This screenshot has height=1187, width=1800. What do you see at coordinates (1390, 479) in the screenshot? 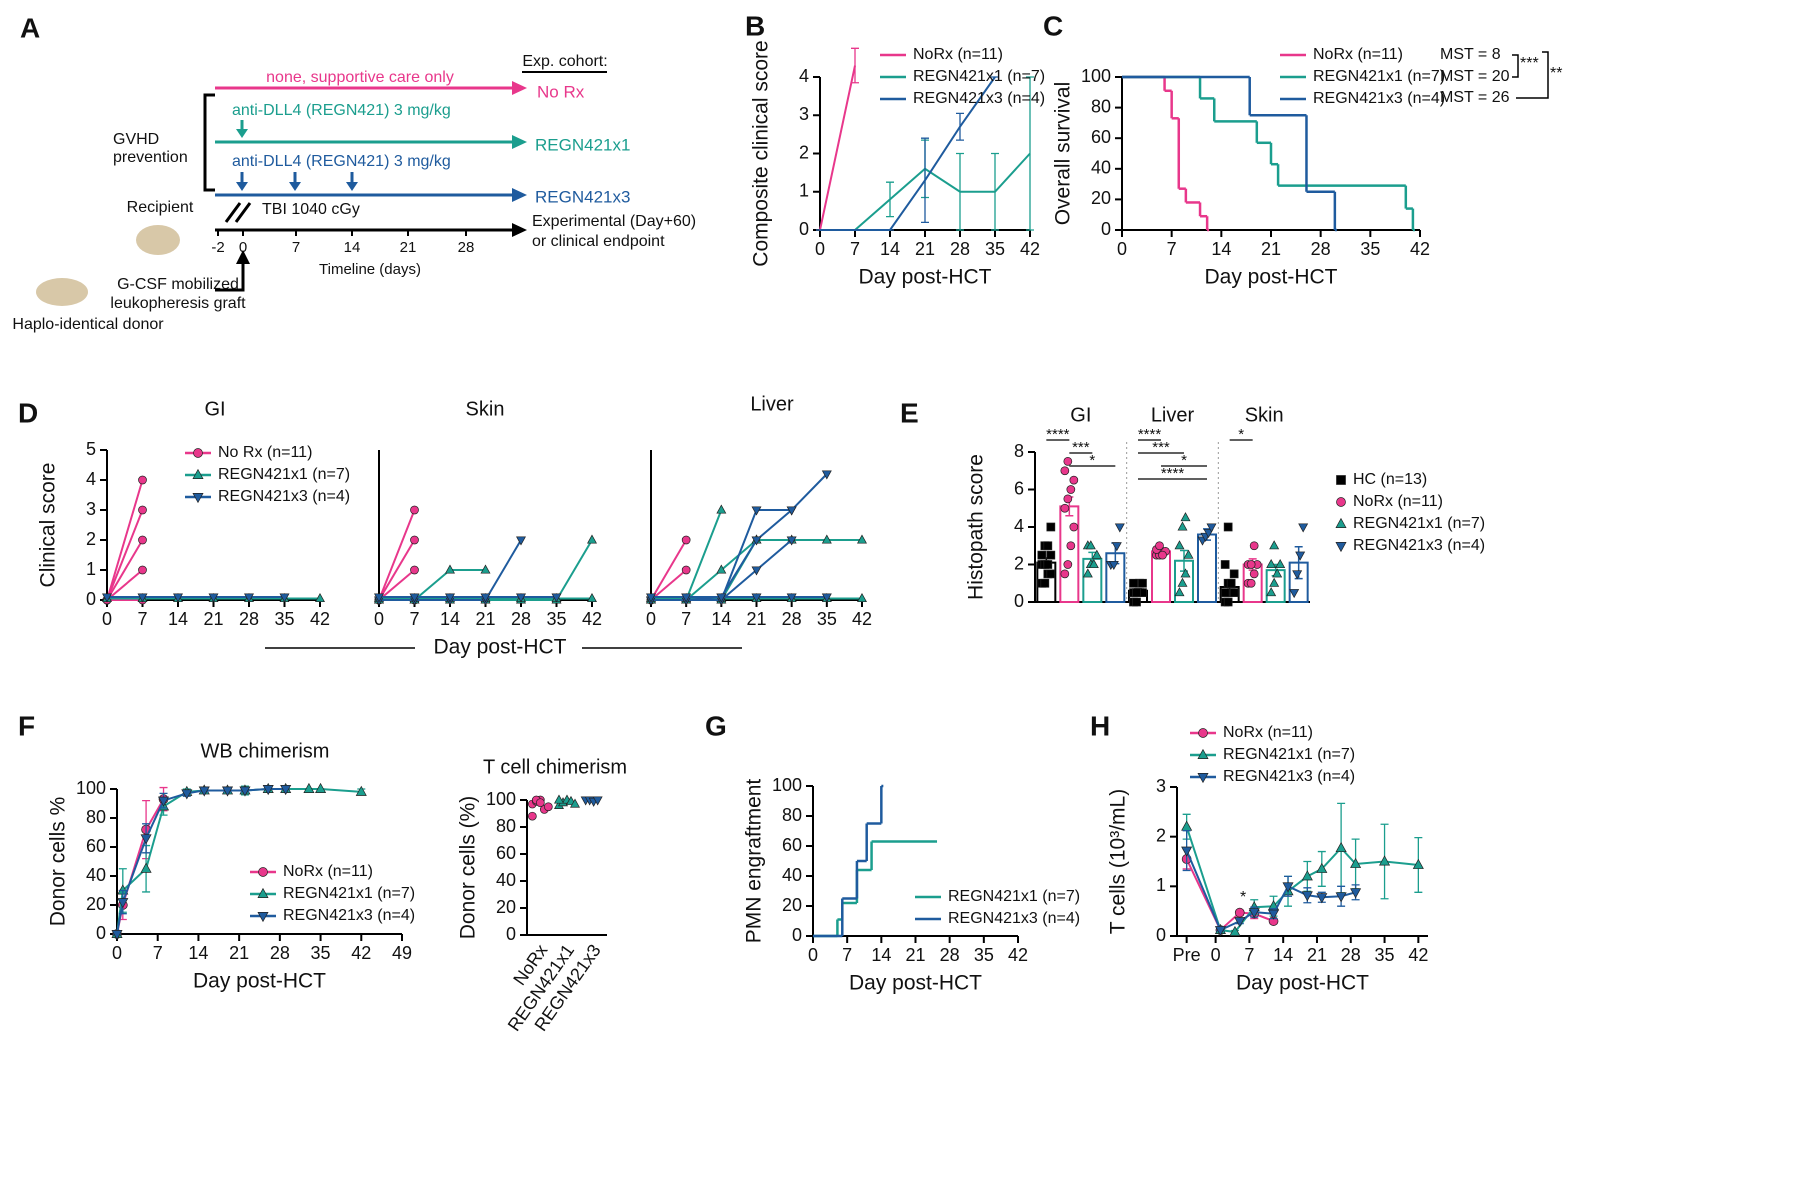
I see `legend-label: HC (n=13)` at bounding box center [1390, 479].